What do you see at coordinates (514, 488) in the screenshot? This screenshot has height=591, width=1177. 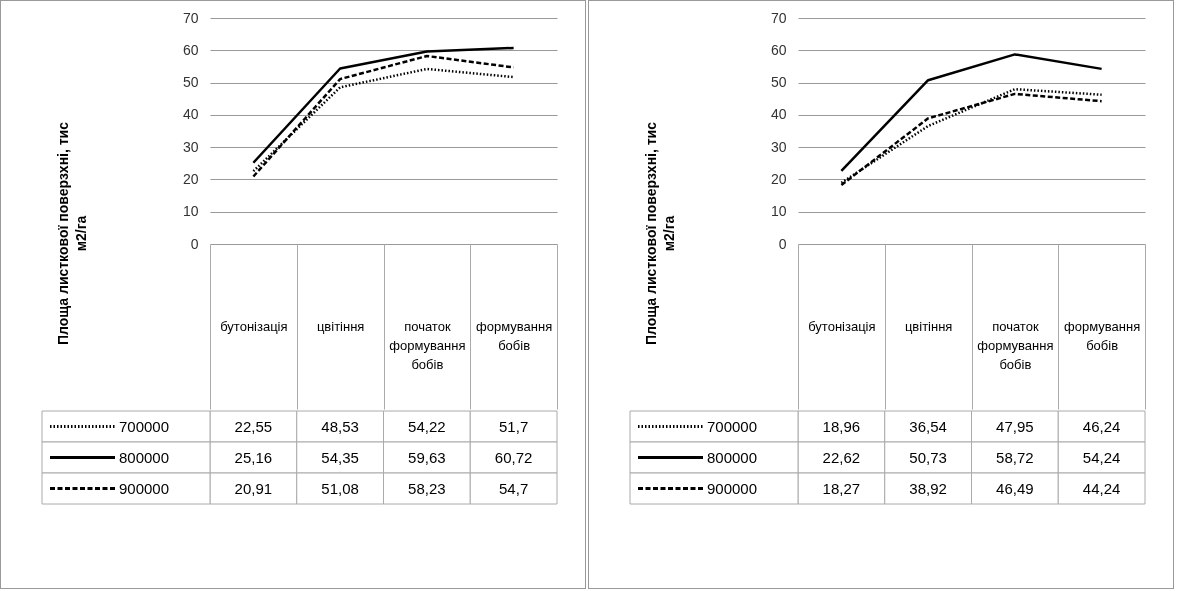 I see `data-label: 54,7` at bounding box center [514, 488].